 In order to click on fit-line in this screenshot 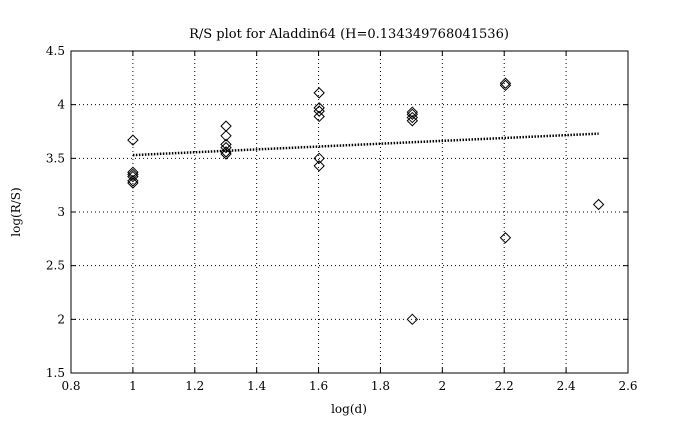, I will do `click(365, 144)`.